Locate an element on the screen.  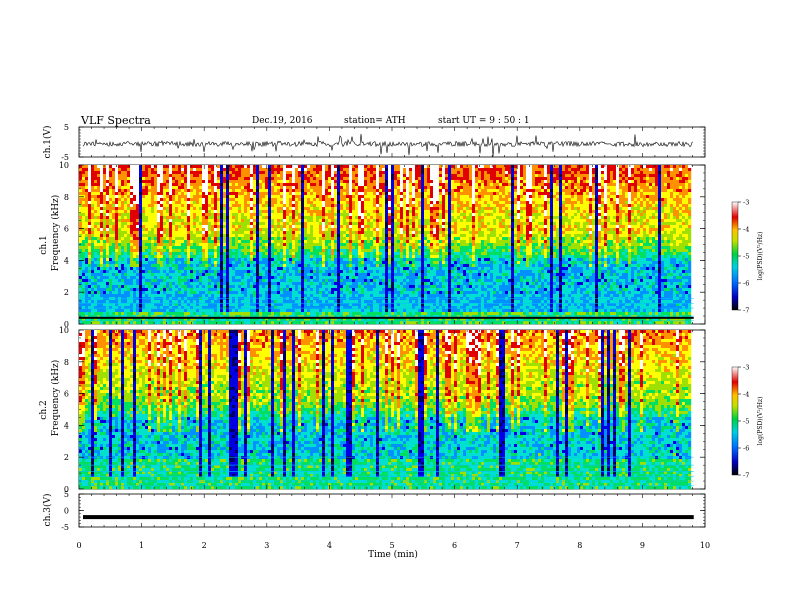
ch1-colorbar-label: log(PSD)(V²/Hz) is located at coordinates (760, 256).